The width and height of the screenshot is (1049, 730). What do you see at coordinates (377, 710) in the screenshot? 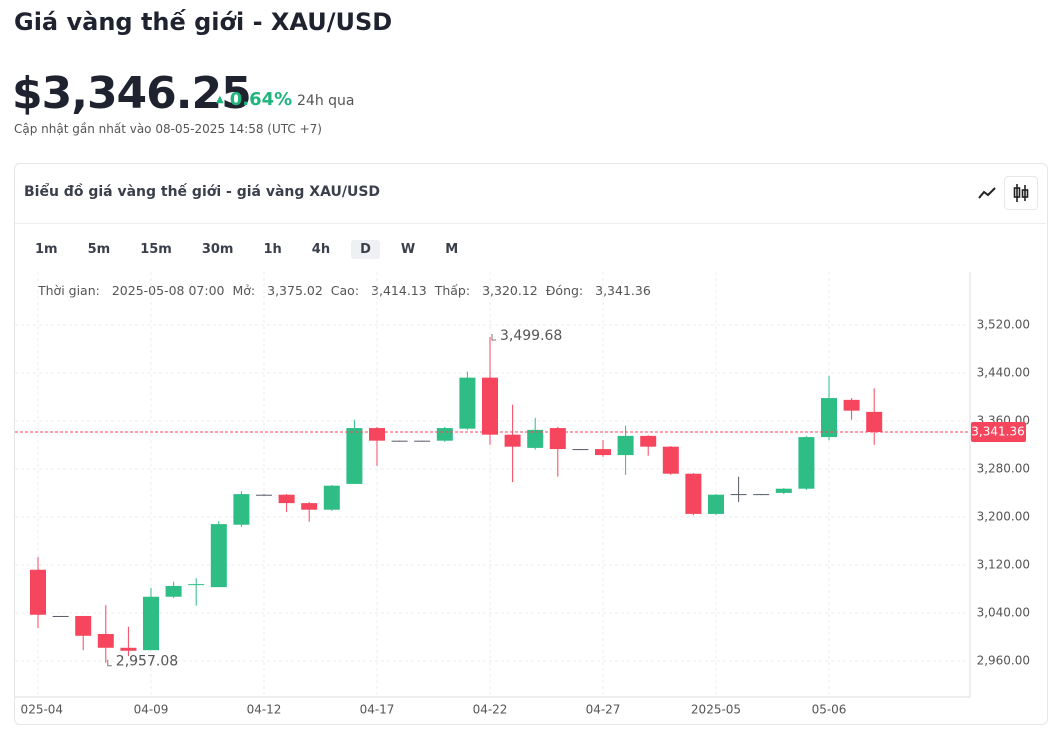
I see `x-tick-label: 04-17` at bounding box center [377, 710].